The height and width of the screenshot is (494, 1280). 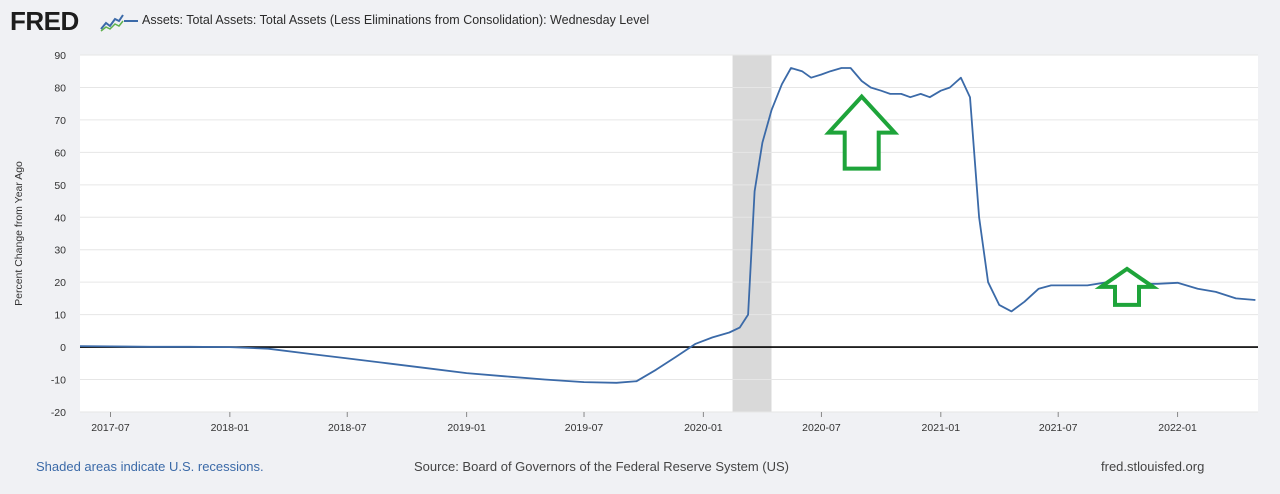 I want to click on y-tick-label: 90, so click(x=60, y=56).